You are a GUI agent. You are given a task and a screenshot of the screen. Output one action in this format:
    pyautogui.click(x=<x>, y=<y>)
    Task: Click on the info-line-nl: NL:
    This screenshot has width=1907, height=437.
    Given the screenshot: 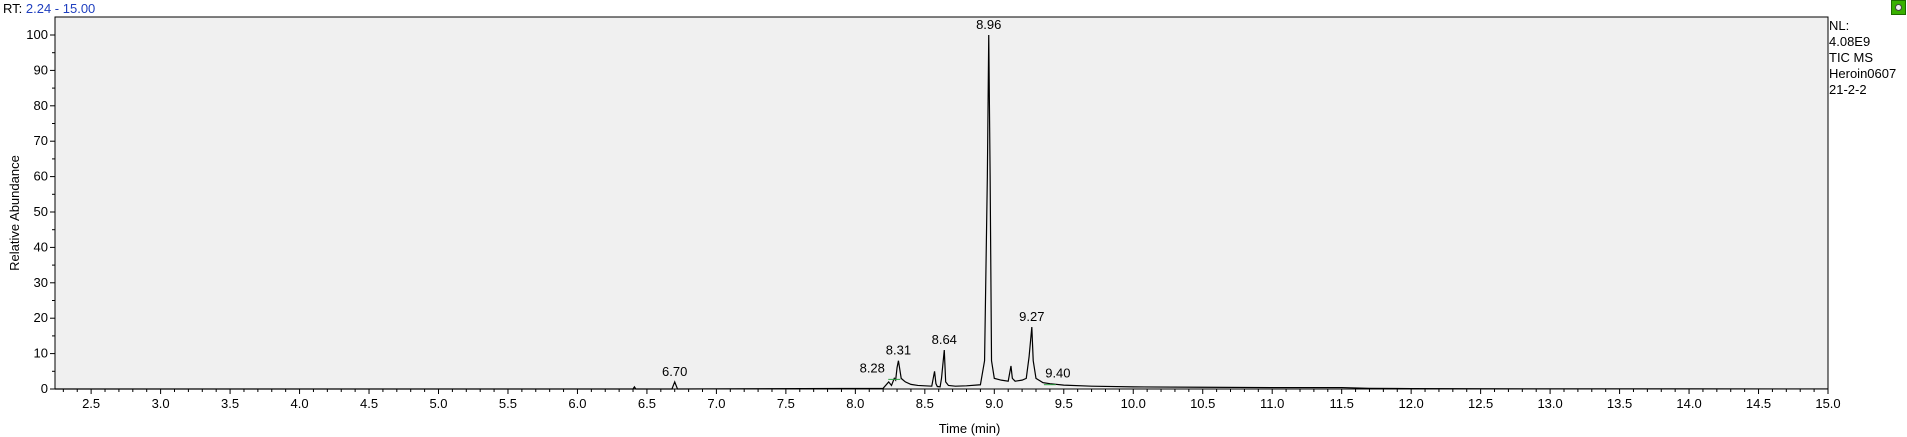 What is the action you would take?
    pyautogui.click(x=1839, y=25)
    